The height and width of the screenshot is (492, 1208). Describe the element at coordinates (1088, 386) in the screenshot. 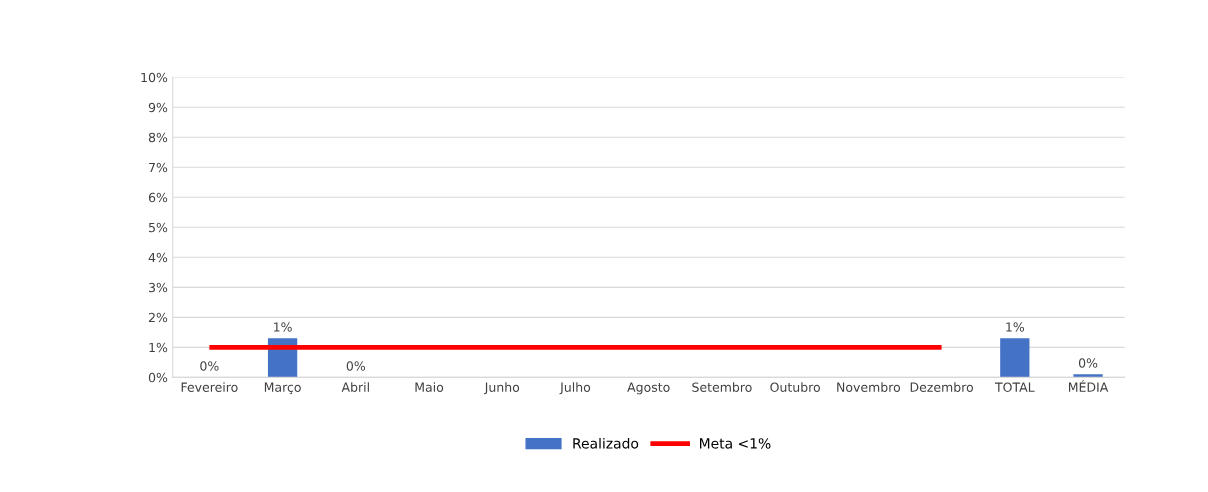

I see `x-tick-label: MÉDIA` at that location.